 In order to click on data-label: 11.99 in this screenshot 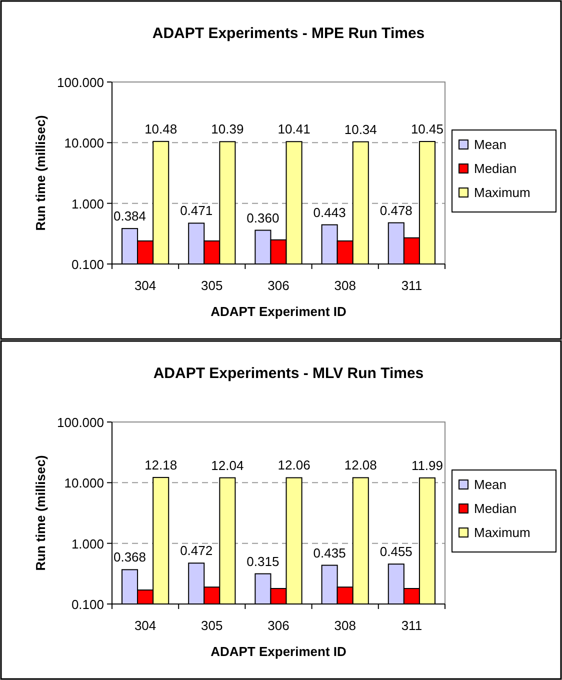, I will do `click(427, 465)`.